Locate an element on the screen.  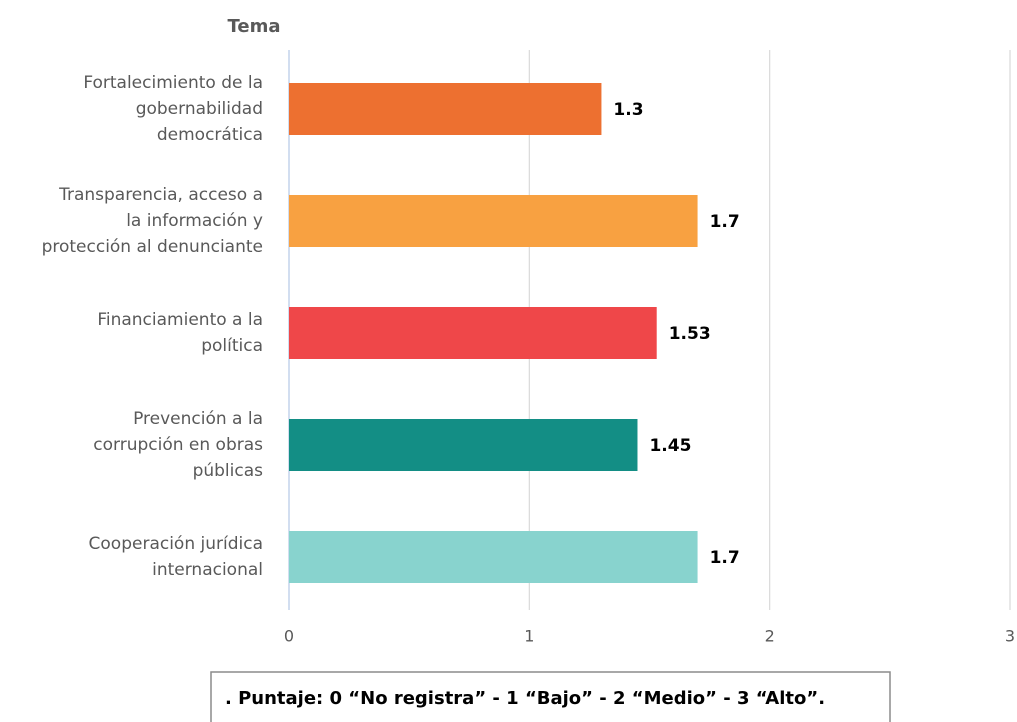
value-label: 1.45 is located at coordinates (670, 446).